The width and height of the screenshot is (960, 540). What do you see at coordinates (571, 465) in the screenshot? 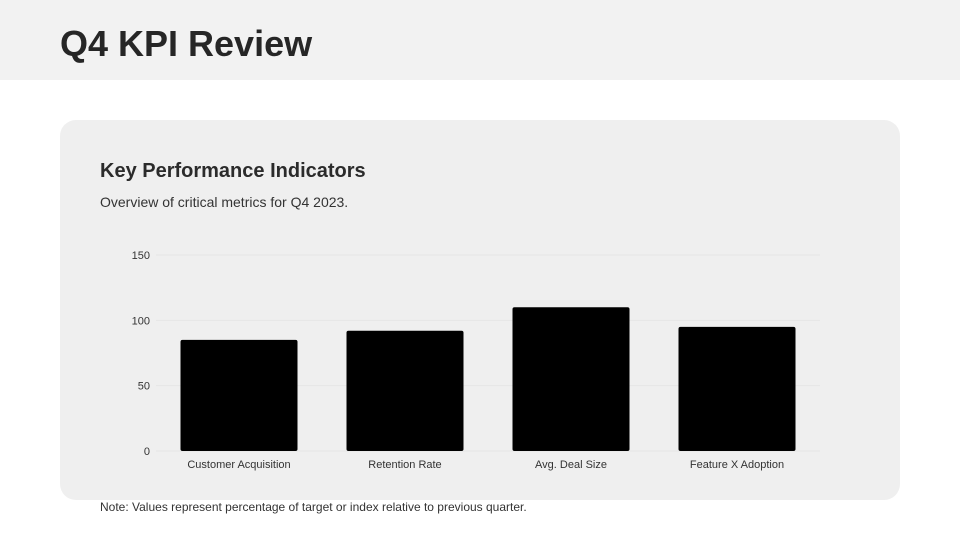
I see `x-category-label: Avg. Deal Size` at bounding box center [571, 465].